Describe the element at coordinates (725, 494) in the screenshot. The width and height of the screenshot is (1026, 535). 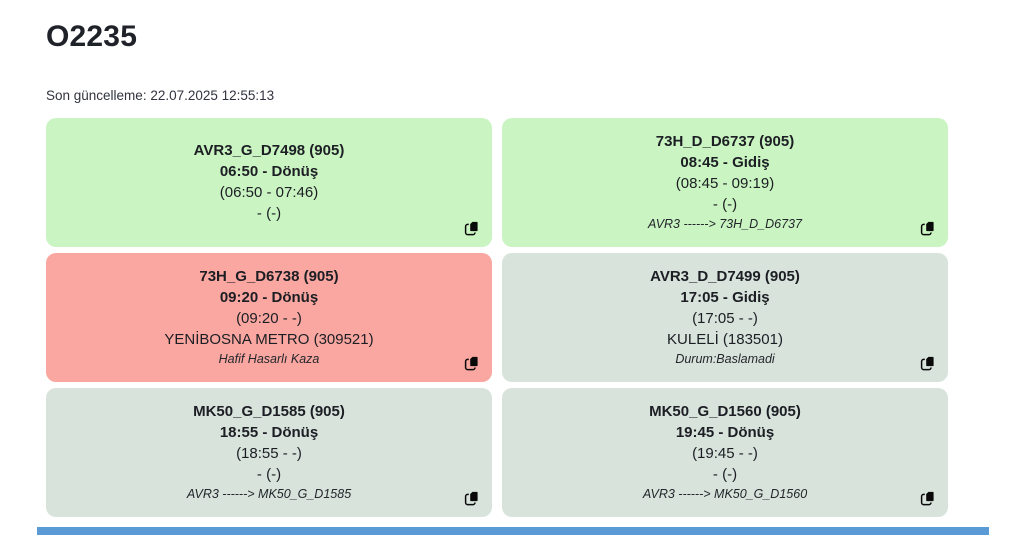
I see `card-note: AVR3 ------> MK50_G_D1560` at that location.